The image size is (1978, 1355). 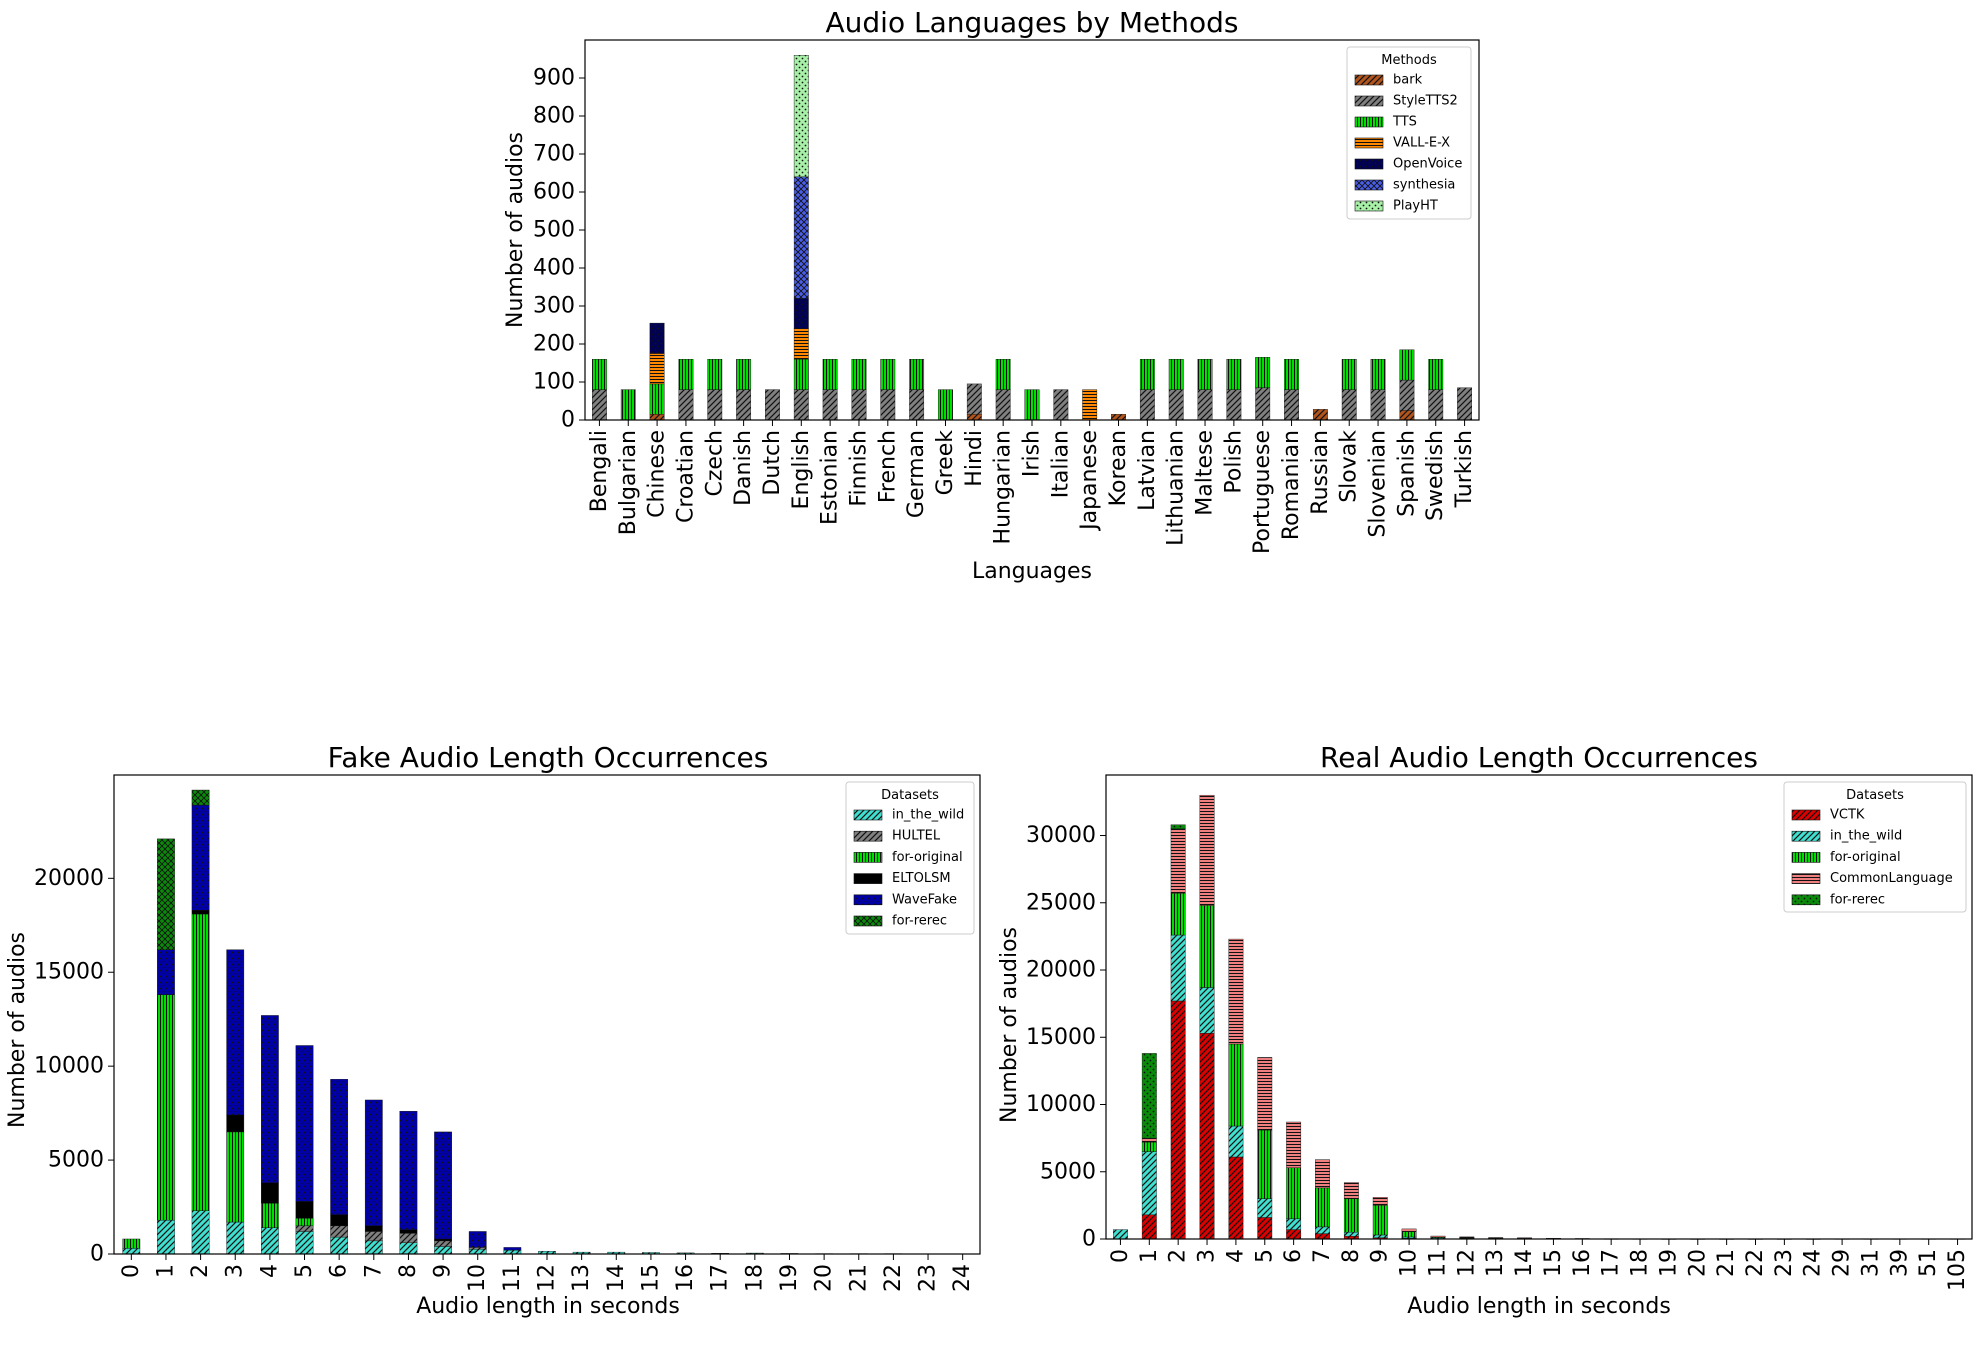 I want to click on legend-frame, so click(x=1409, y=133).